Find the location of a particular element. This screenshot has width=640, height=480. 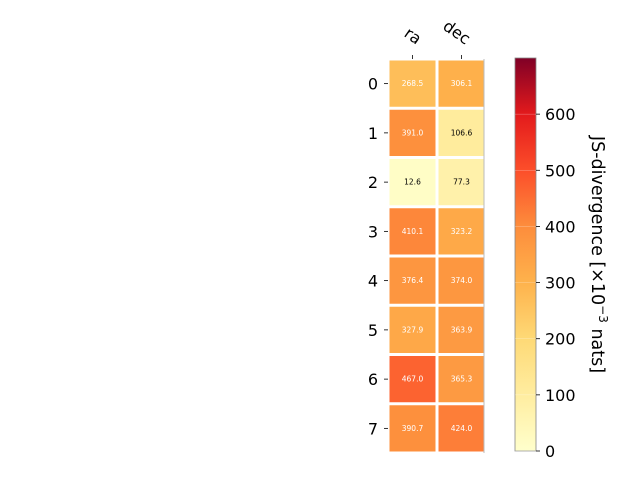

cell-value-label: 467.0 is located at coordinates (413, 379).